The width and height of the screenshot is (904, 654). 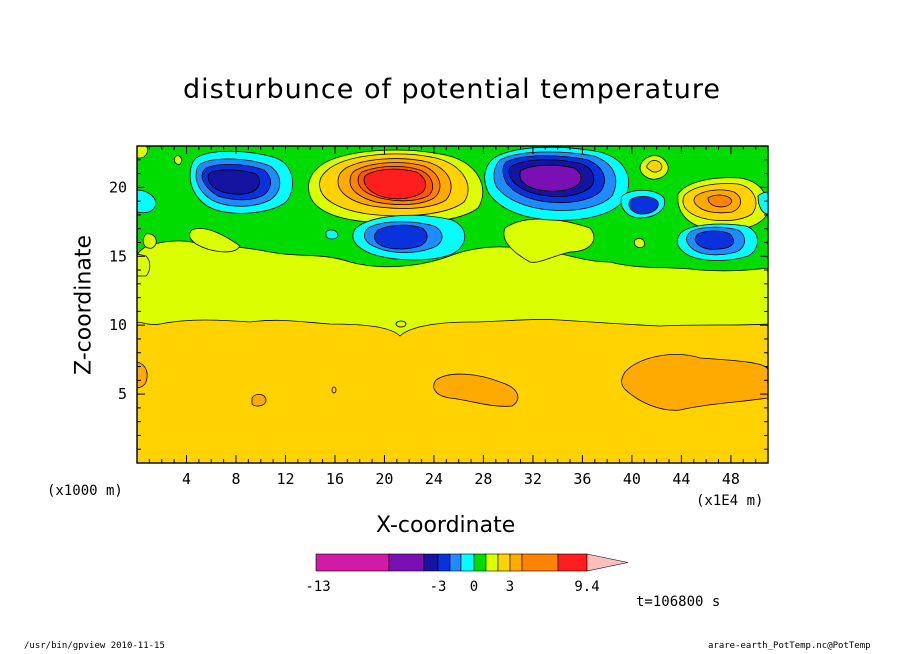 I want to click on y-axis-unit: (x1000 m), so click(x=85, y=491).